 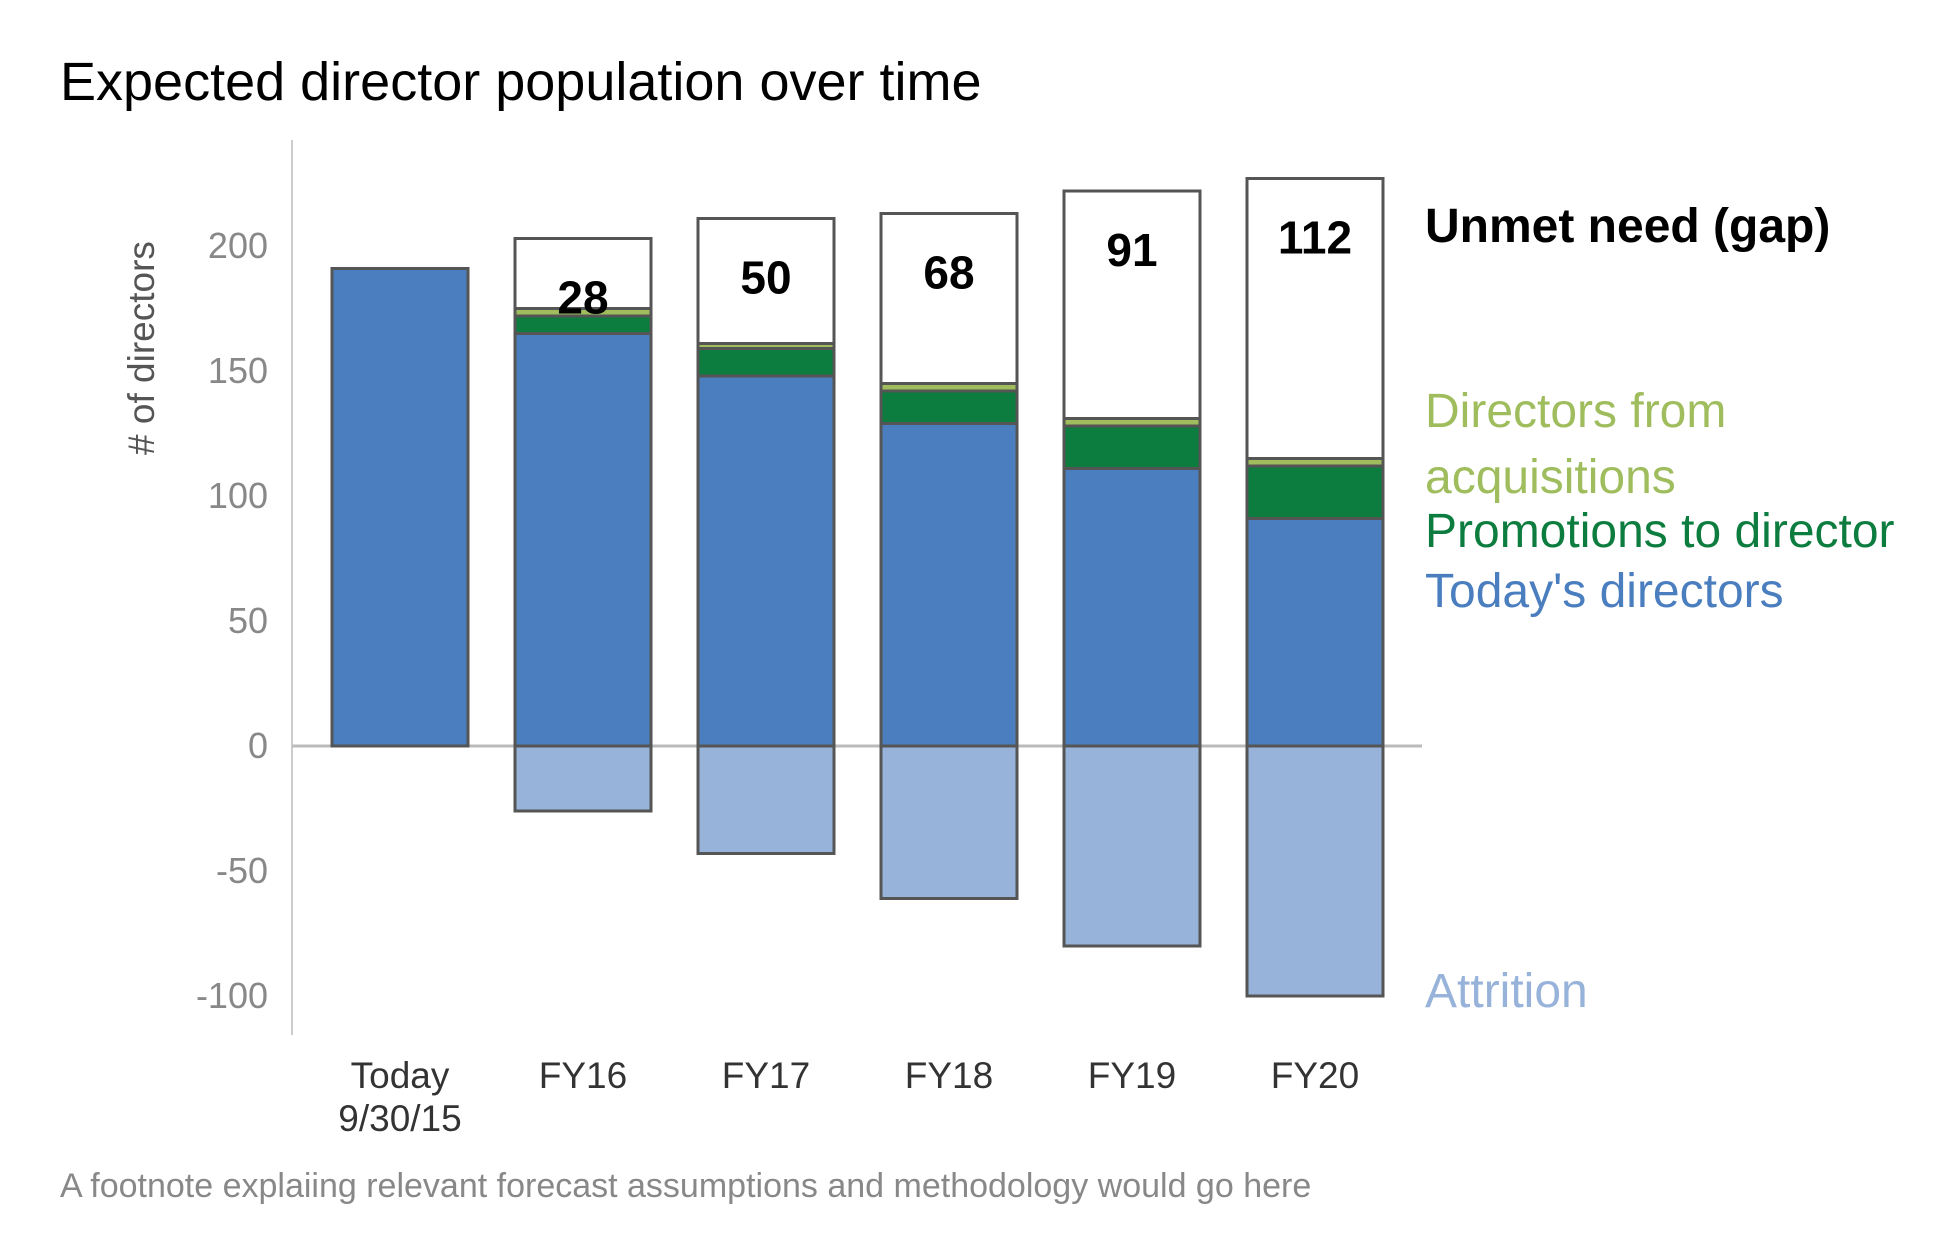 What do you see at coordinates (232, 995) in the screenshot?
I see `y-tick-label: -100` at bounding box center [232, 995].